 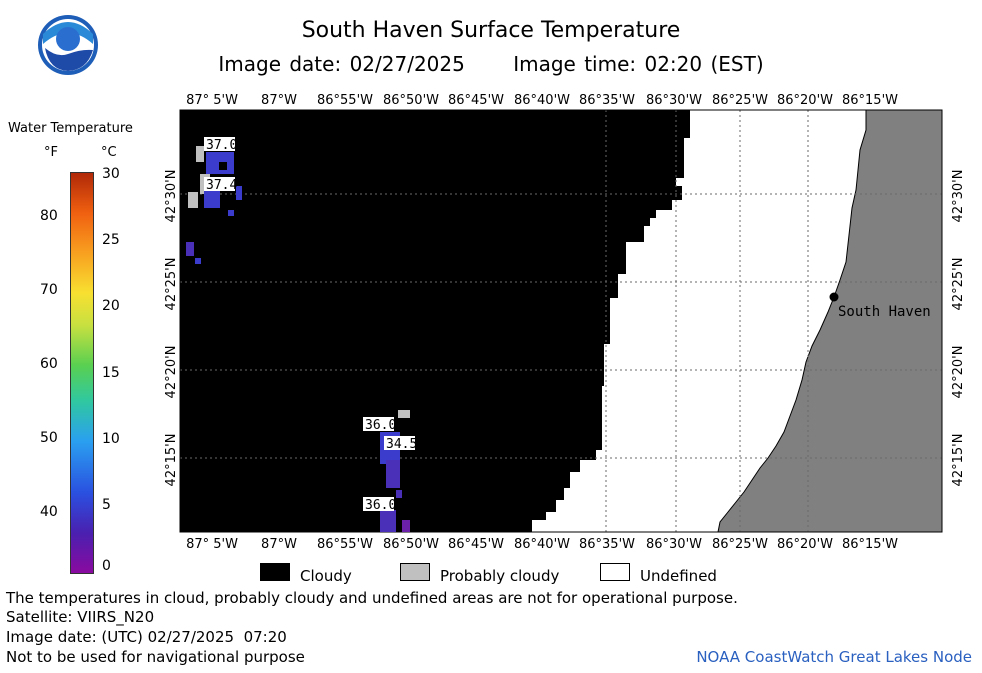 What do you see at coordinates (171, 328) in the screenshot?
I see `latitude-labels-left: 42°30'N 42°25'N 42°20'N 42°15'N` at bounding box center [171, 328].